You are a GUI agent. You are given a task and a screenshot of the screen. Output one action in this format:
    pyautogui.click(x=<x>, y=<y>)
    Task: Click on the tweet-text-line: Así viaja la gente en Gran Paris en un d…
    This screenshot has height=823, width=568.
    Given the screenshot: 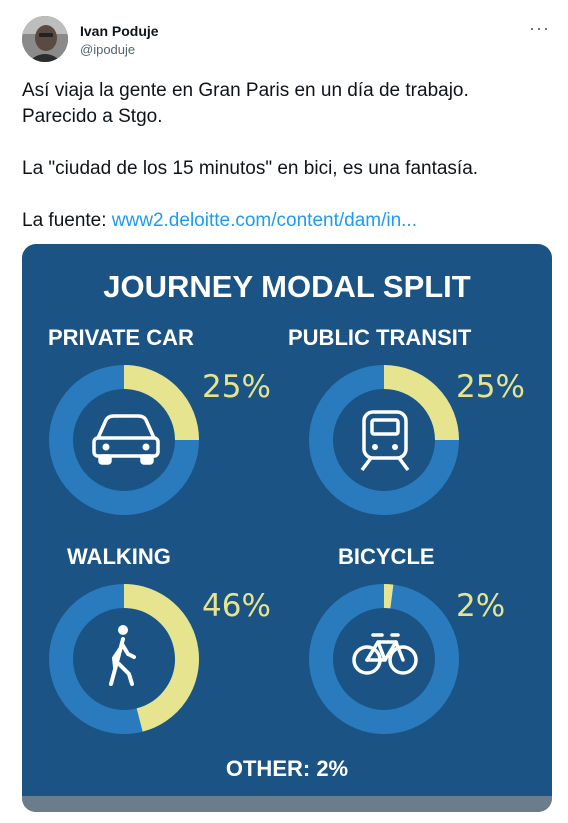 What is the action you would take?
    pyautogui.click(x=245, y=90)
    